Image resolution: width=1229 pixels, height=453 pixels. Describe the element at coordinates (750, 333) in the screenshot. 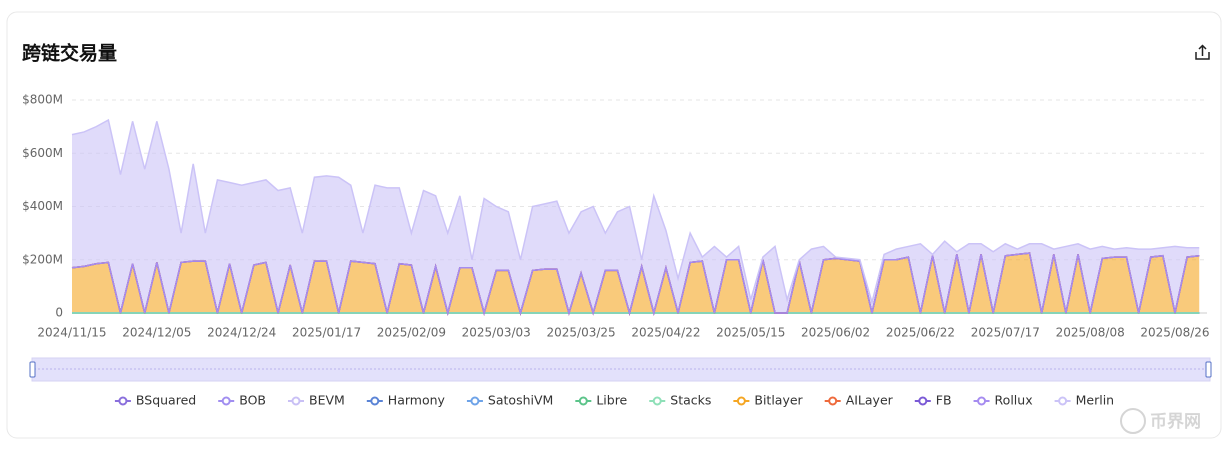

I see `x-tick-label: 2025/05/15` at that location.